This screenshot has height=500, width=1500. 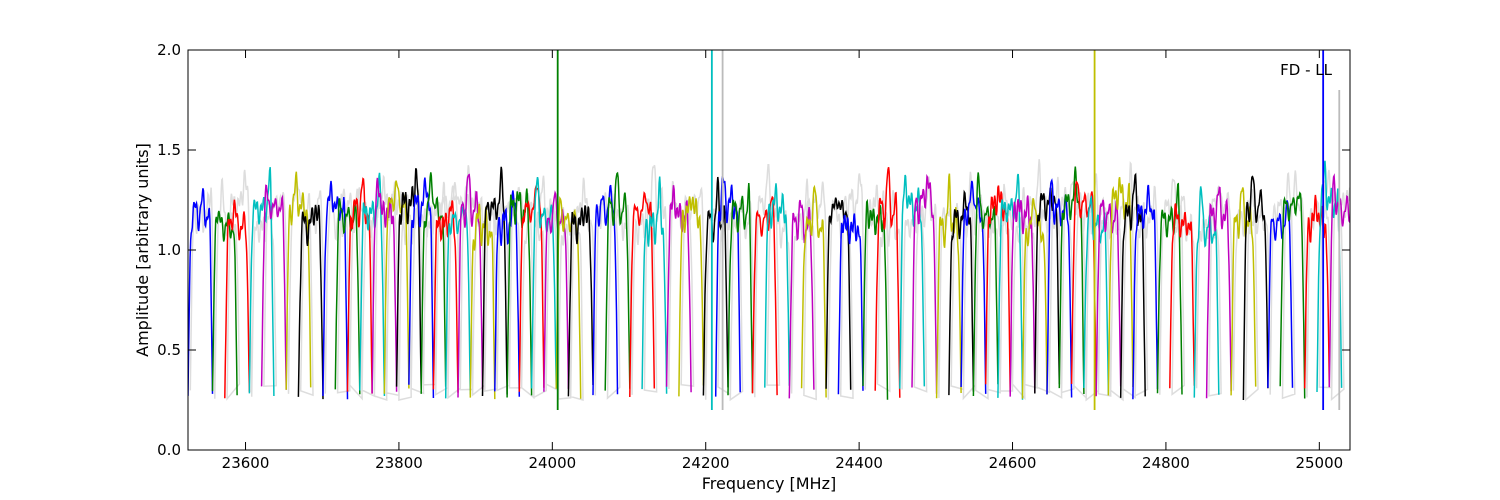 I want to click on y-tick-label: 1.0, so click(x=169, y=250).